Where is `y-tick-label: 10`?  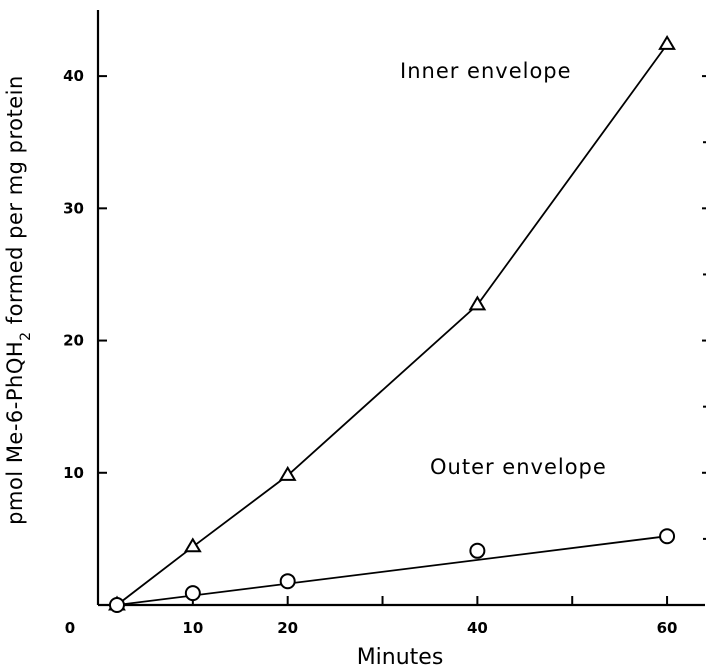 y-tick-label: 10 is located at coordinates (73, 473).